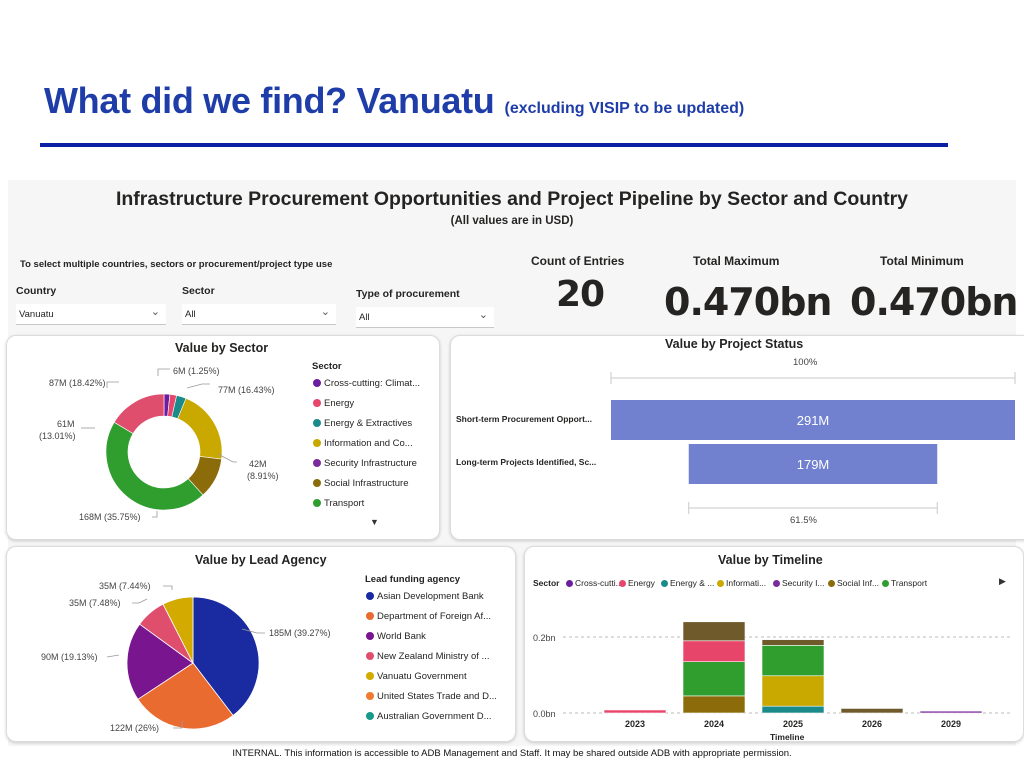 The width and height of the screenshot is (1024, 768). I want to click on legend-item: Energy, so click(333, 403).